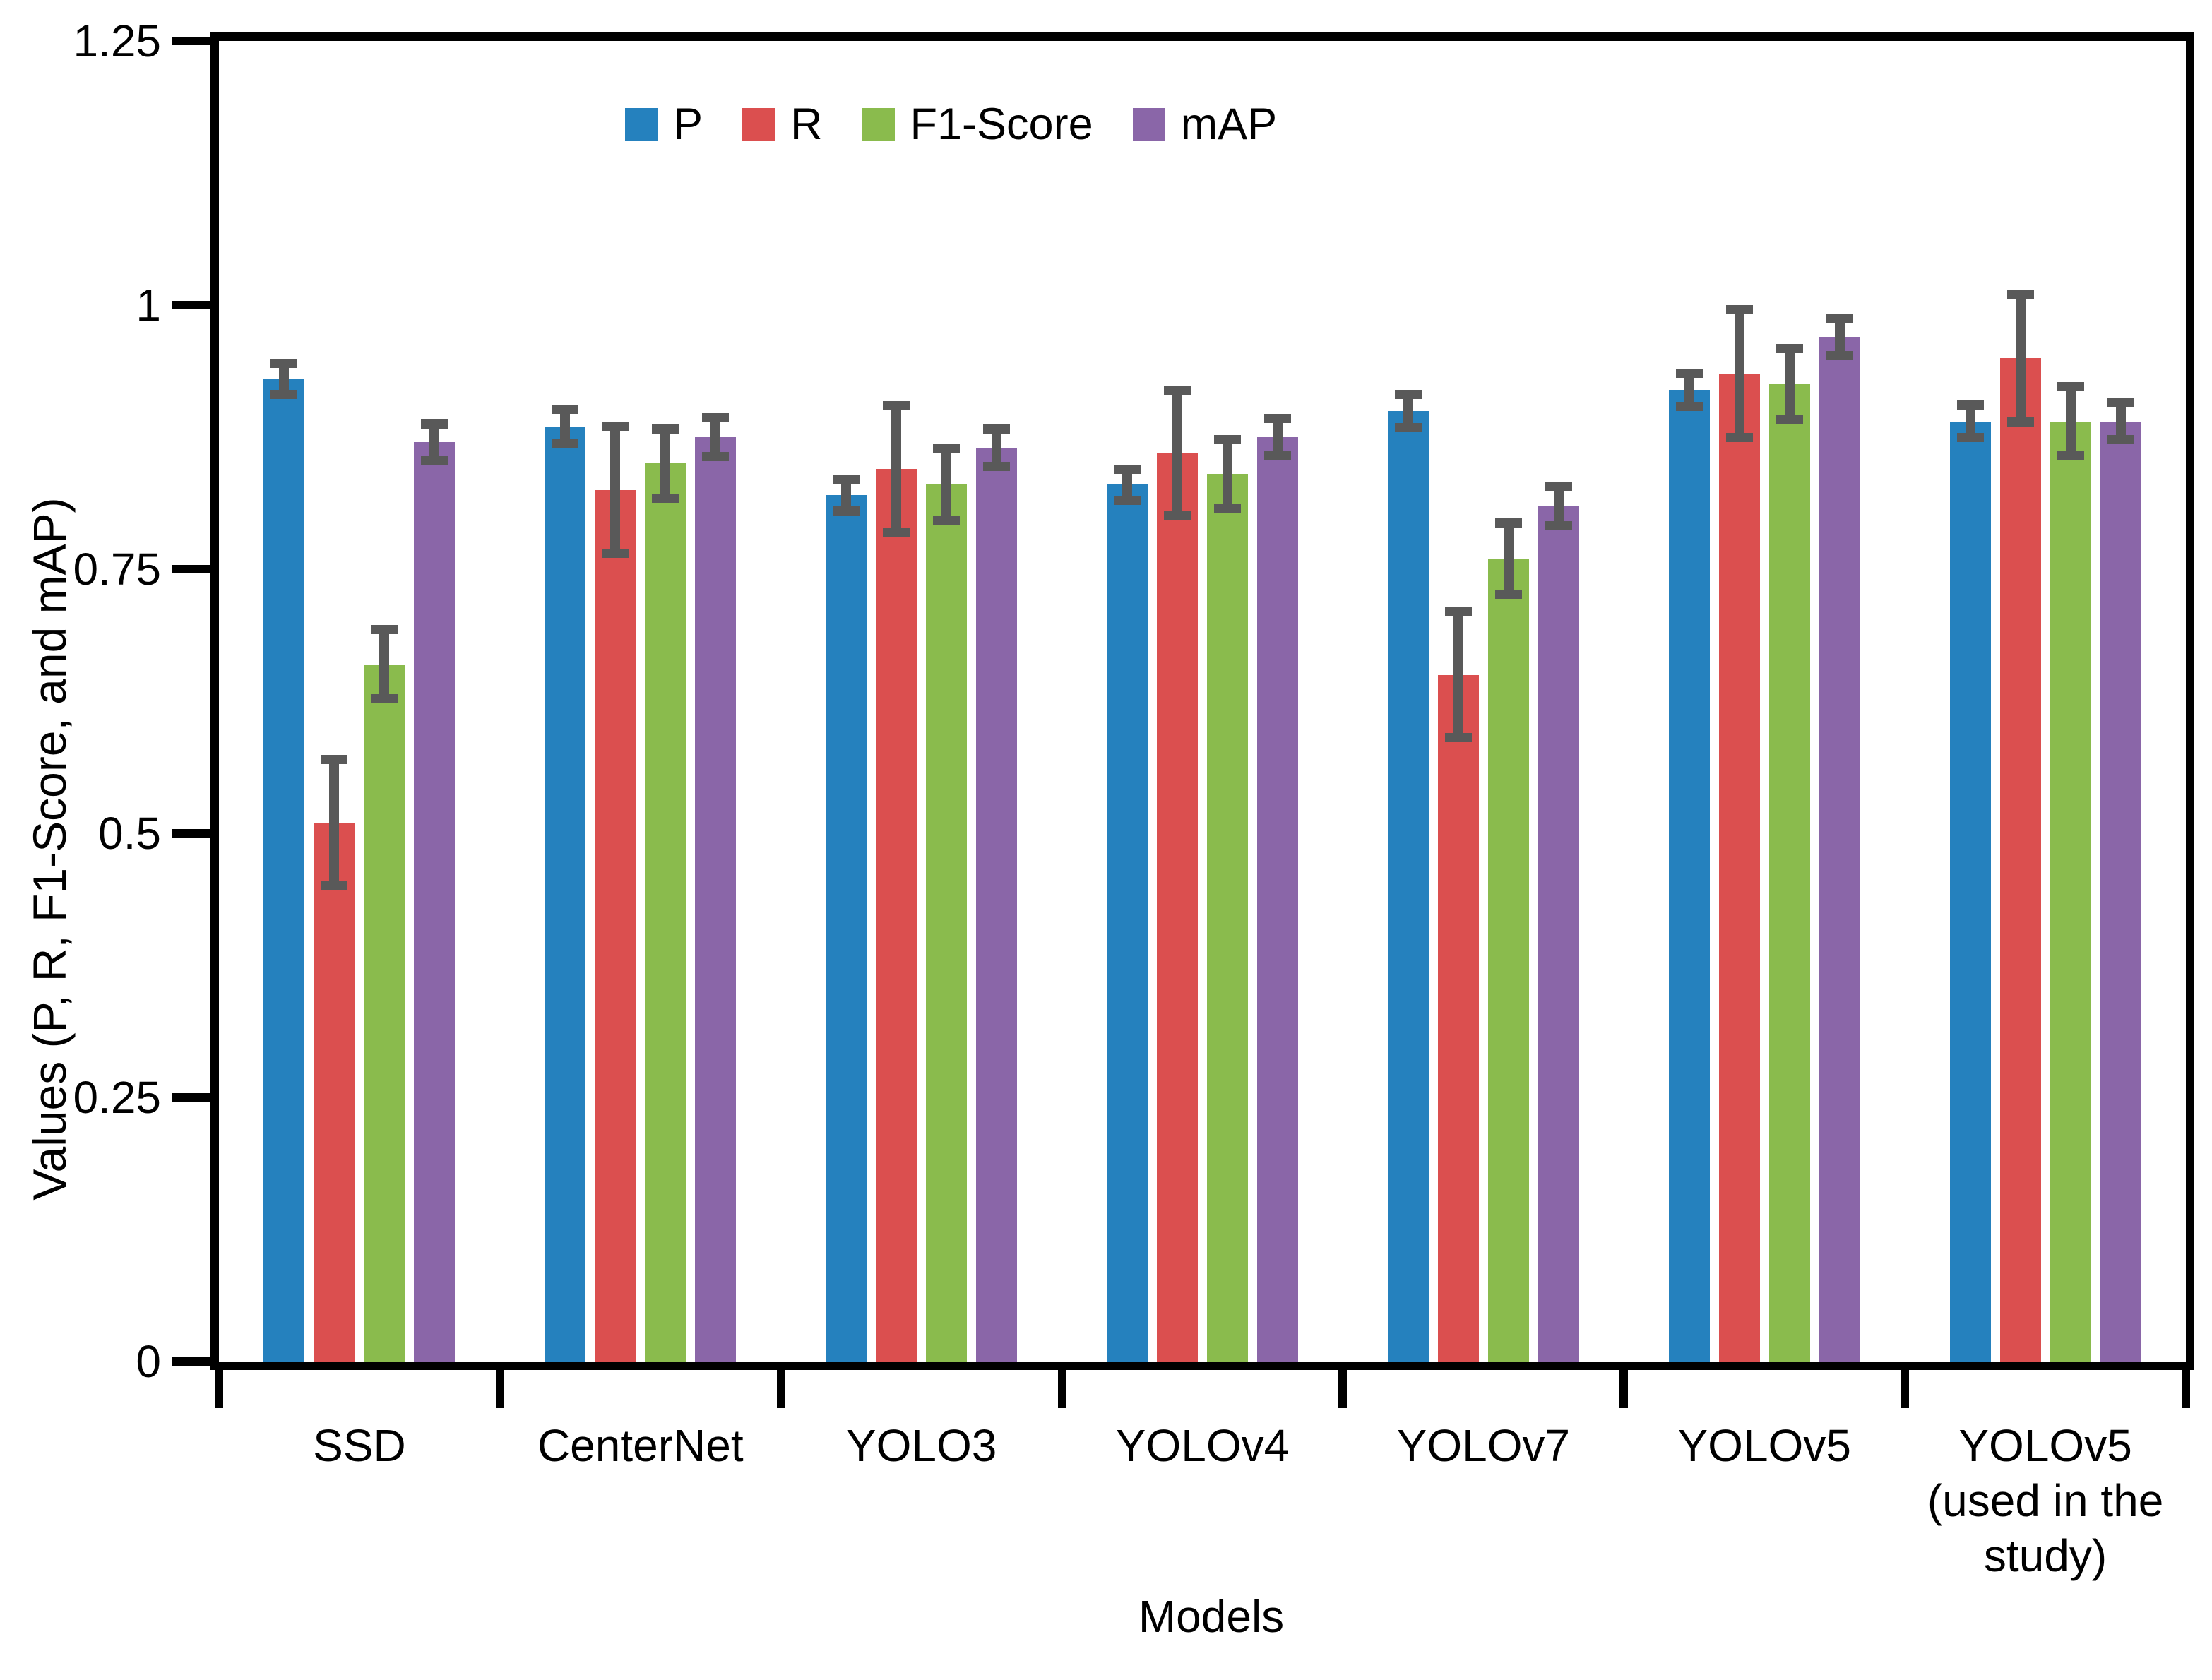 The image size is (2212, 1680). I want to click on errorbar-f1-score-yolov5-cap-top, so click(1789, 349).